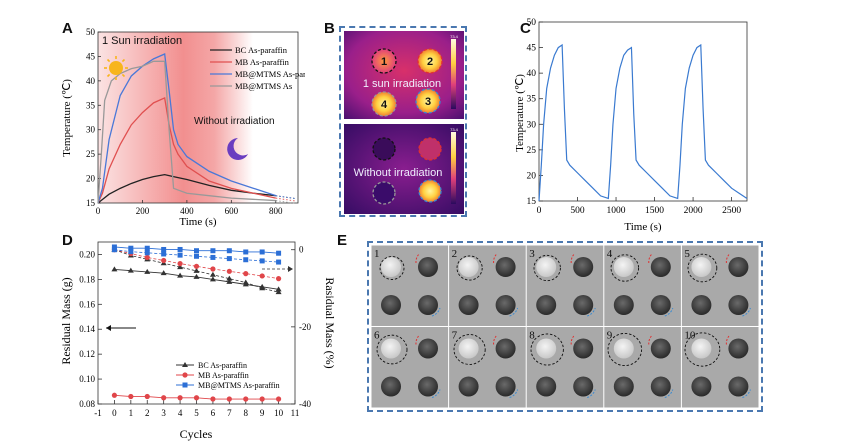 This screenshot has width=865, height=447. Describe the element at coordinates (98, 413) in the screenshot. I see `x-tick-label: -1` at that location.